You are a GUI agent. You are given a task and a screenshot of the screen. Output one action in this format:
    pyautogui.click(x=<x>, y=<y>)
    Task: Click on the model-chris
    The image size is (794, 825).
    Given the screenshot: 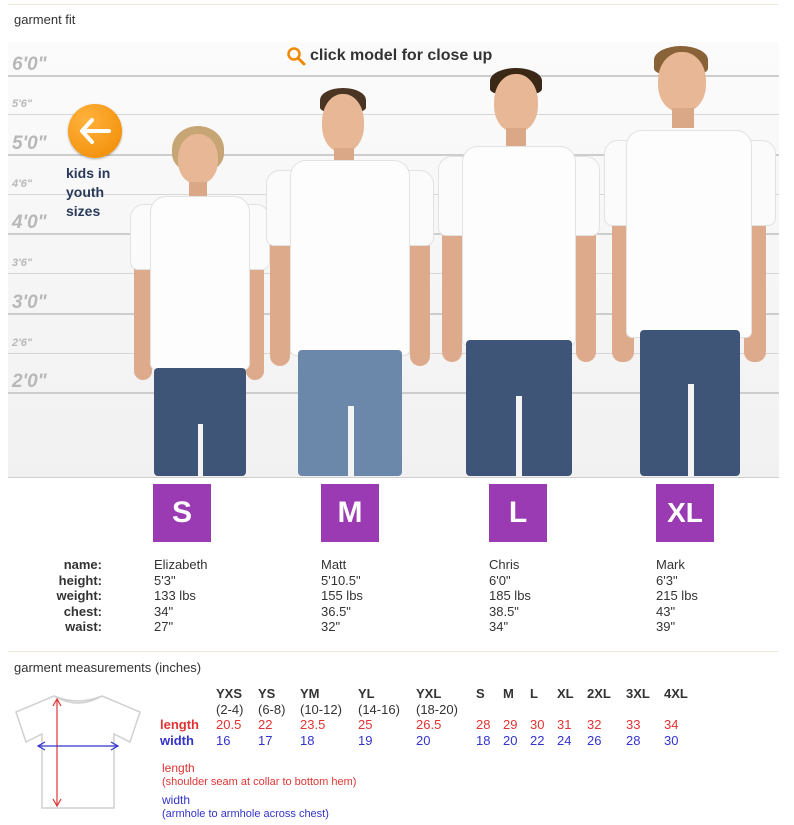 What is the action you would take?
    pyautogui.click(x=519, y=271)
    